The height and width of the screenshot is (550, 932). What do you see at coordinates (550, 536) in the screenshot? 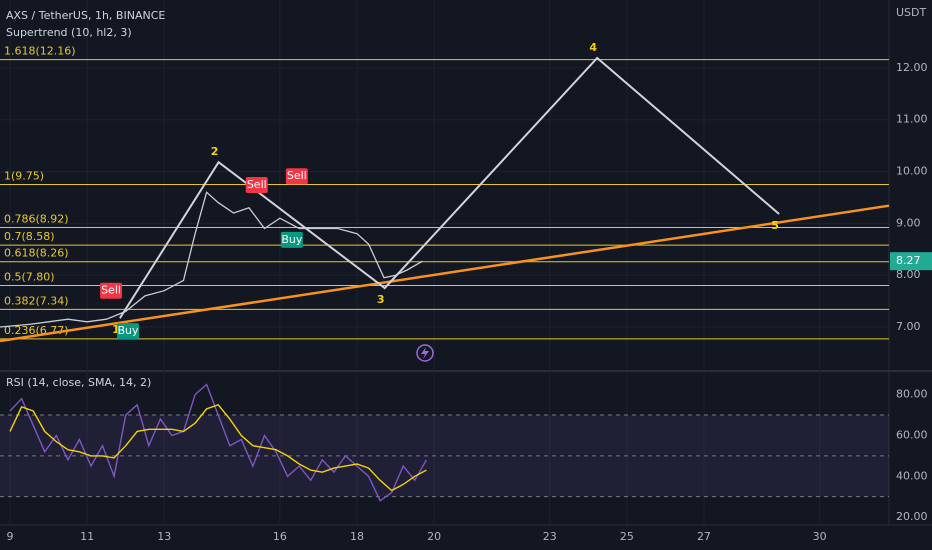
I see `x-tick-label: 23` at bounding box center [550, 536].